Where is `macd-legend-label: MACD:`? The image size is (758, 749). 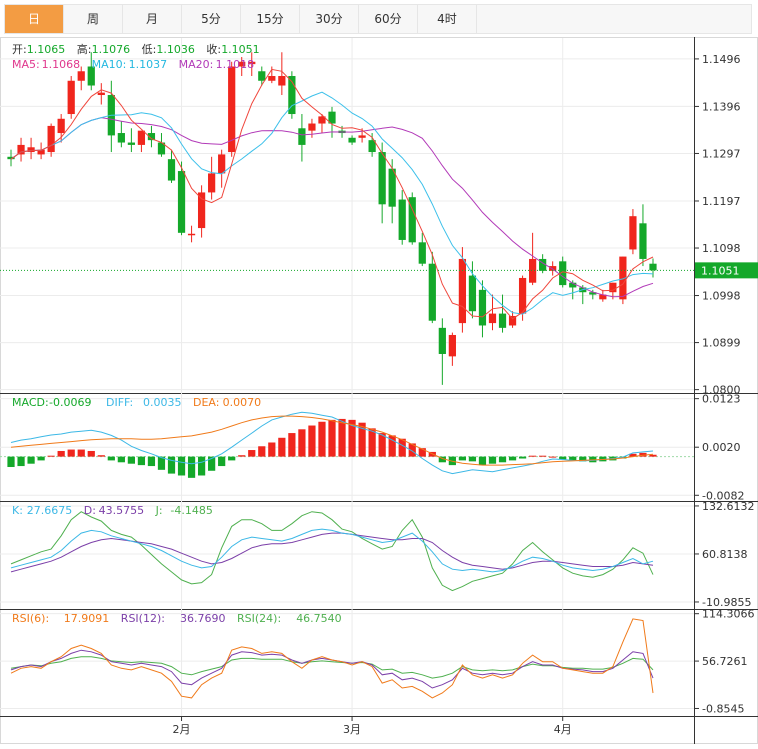
macd-legend-label: MACD: is located at coordinates (30, 402).